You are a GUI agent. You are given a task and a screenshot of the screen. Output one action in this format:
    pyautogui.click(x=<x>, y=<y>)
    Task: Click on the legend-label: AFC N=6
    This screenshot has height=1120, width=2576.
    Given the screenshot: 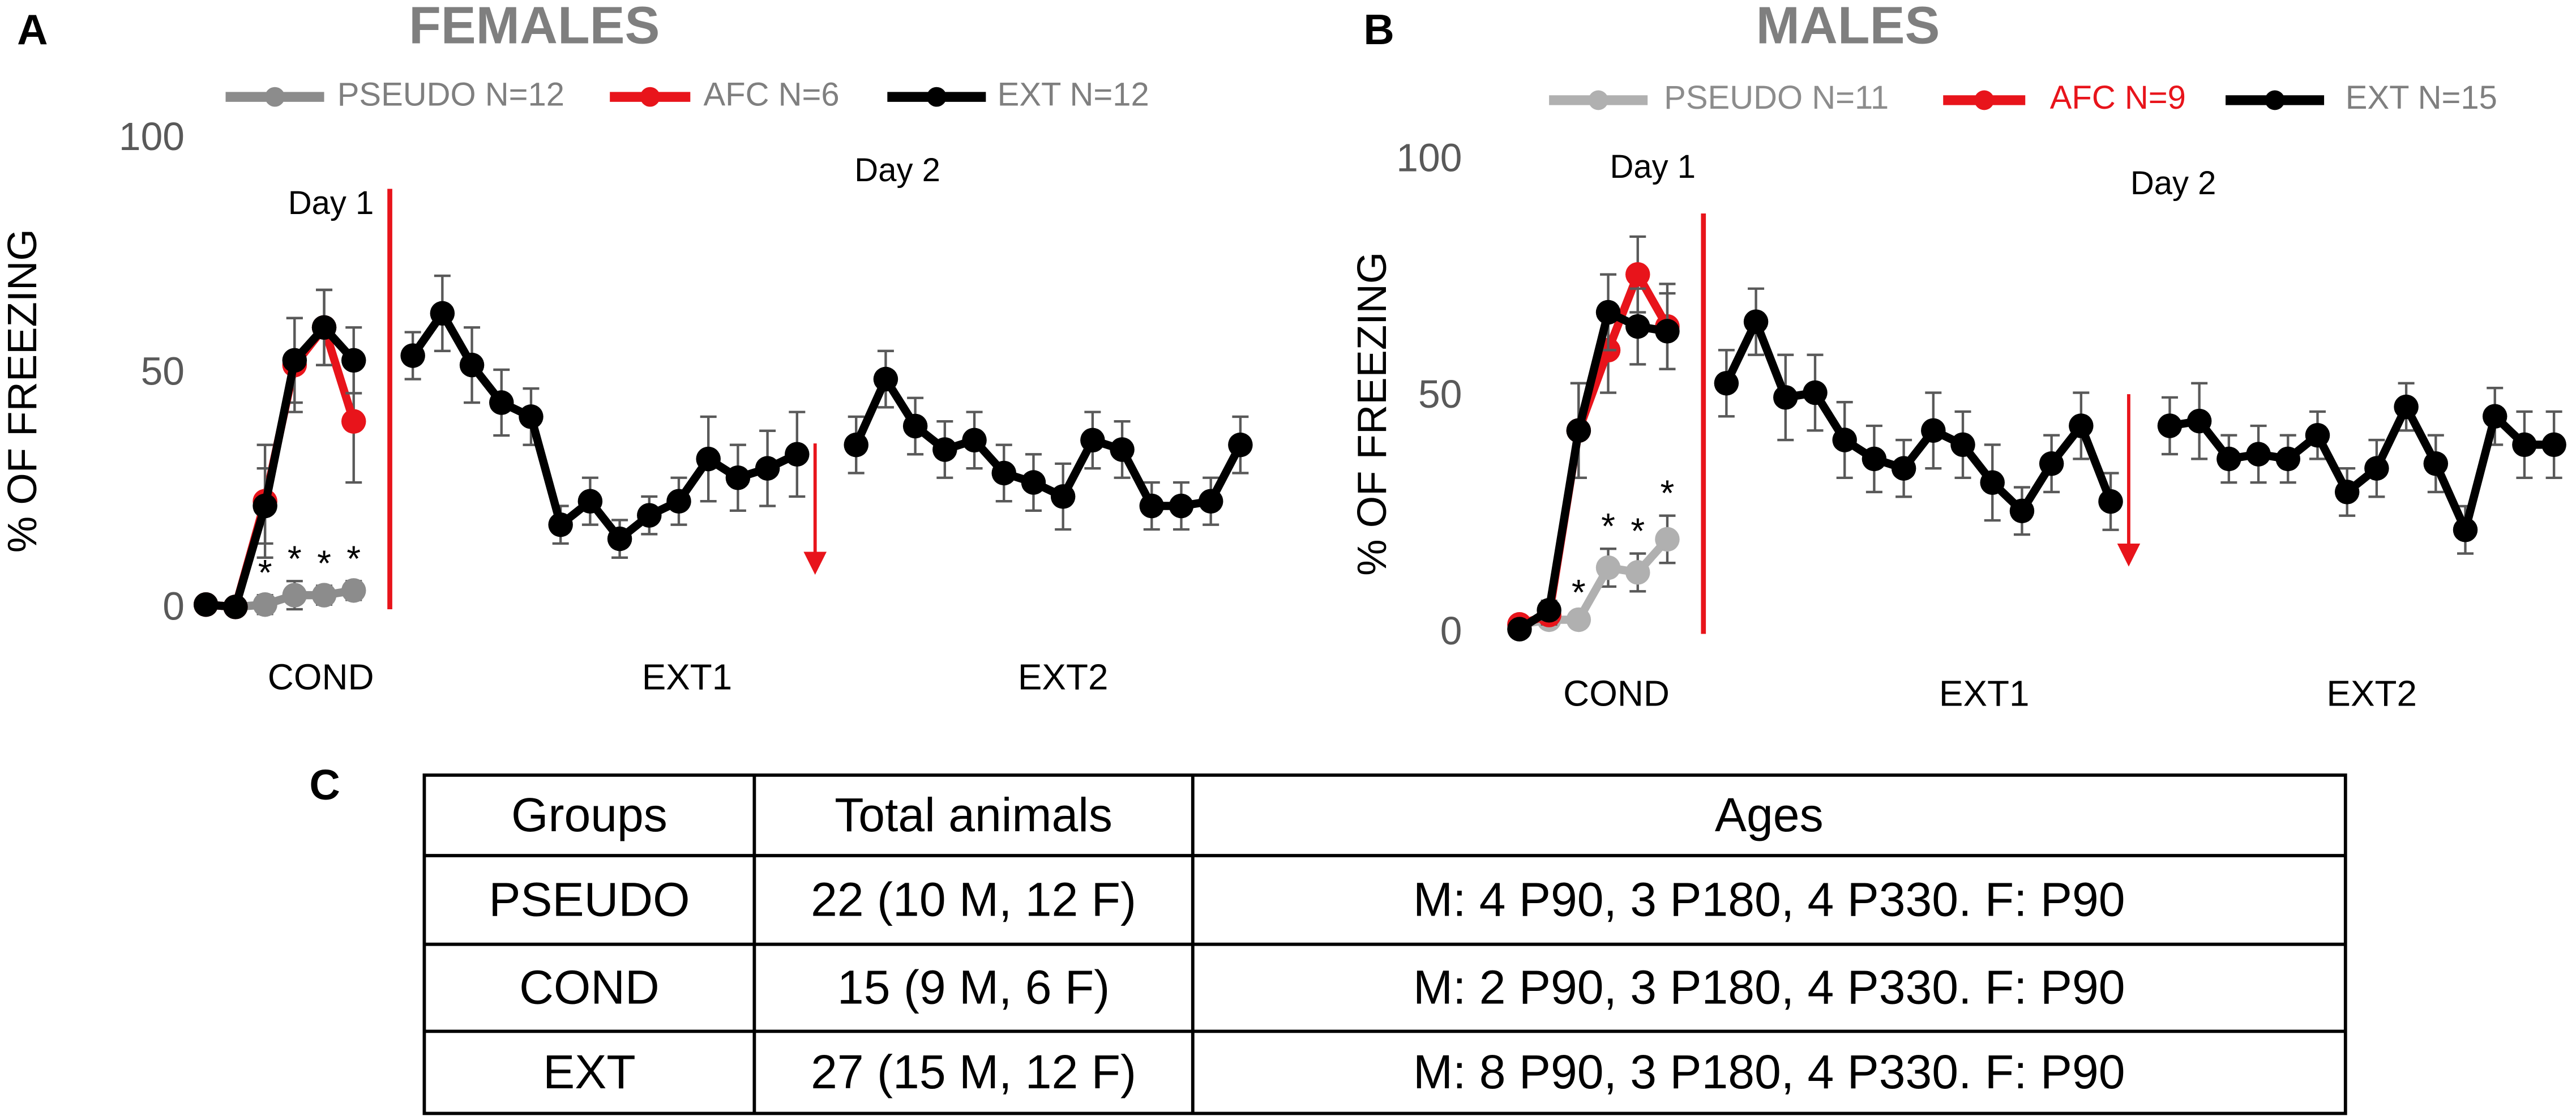 What is the action you would take?
    pyautogui.click(x=771, y=94)
    